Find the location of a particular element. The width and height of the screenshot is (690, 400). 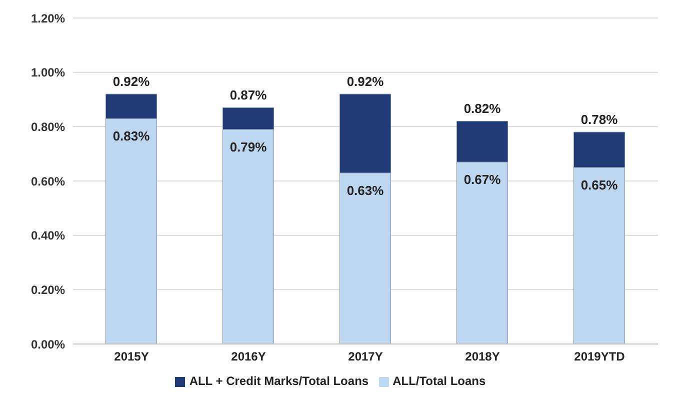

x-tick-label: 2017Y is located at coordinates (365, 357).